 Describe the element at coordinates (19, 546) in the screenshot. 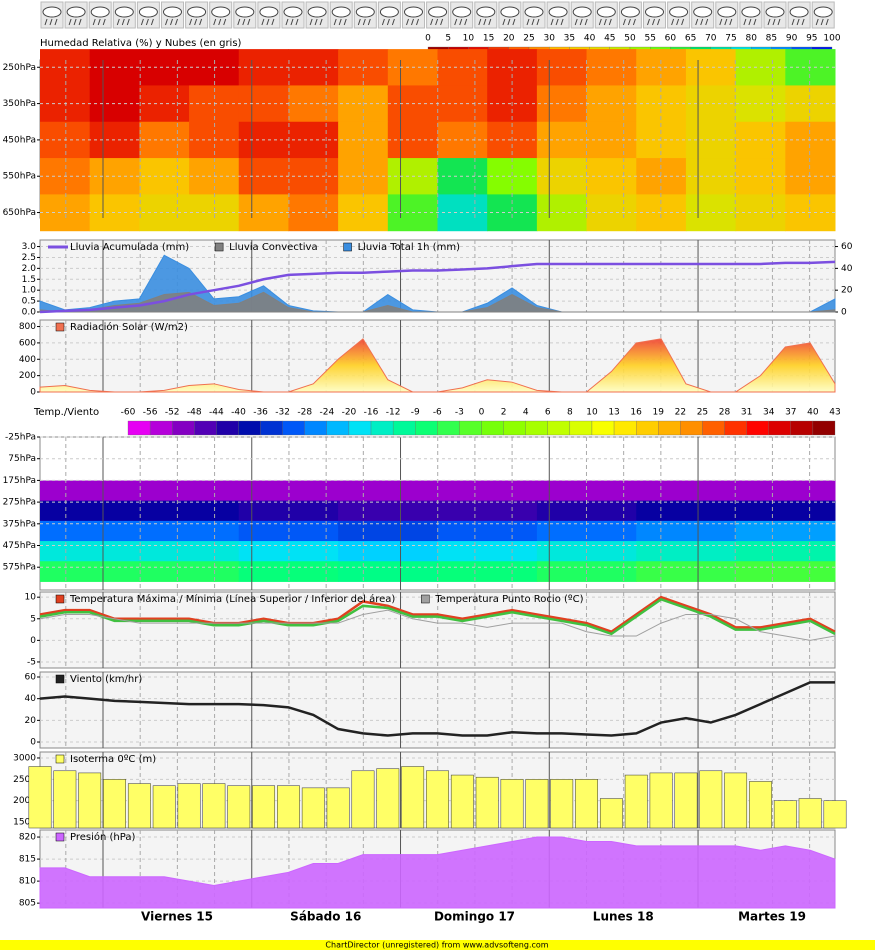

I see `y-tick-label: 475hPa` at that location.